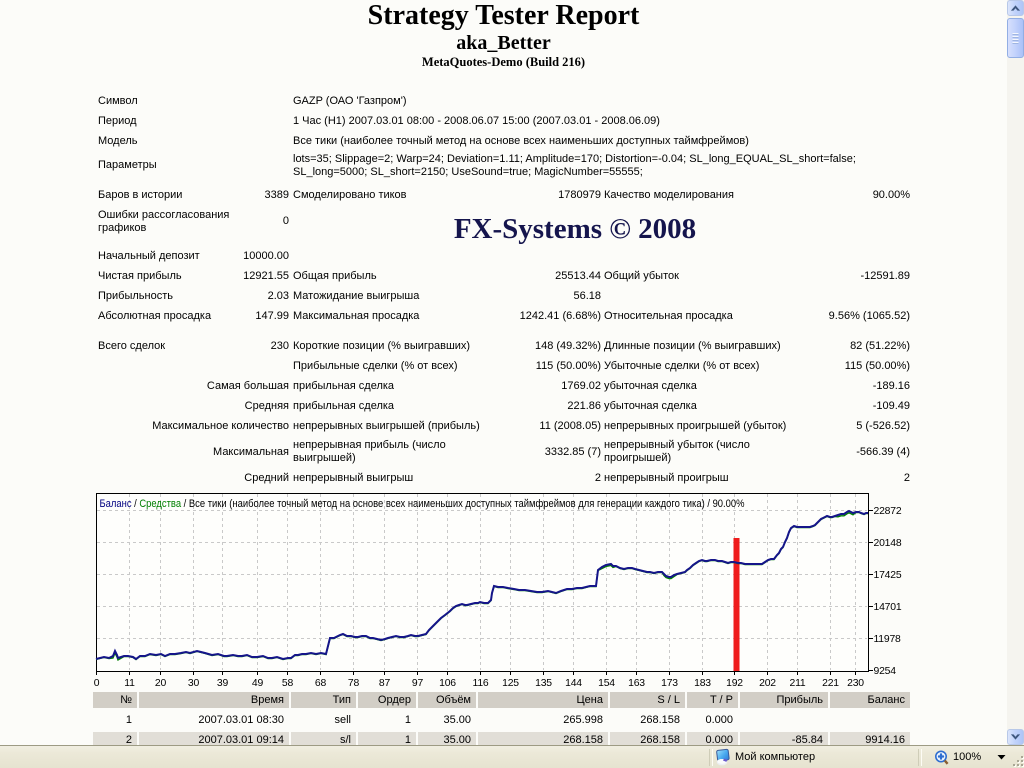 The width and height of the screenshot is (1024, 768). What do you see at coordinates (888, 575) in the screenshot?
I see `svg-text: 17425` at bounding box center [888, 575].